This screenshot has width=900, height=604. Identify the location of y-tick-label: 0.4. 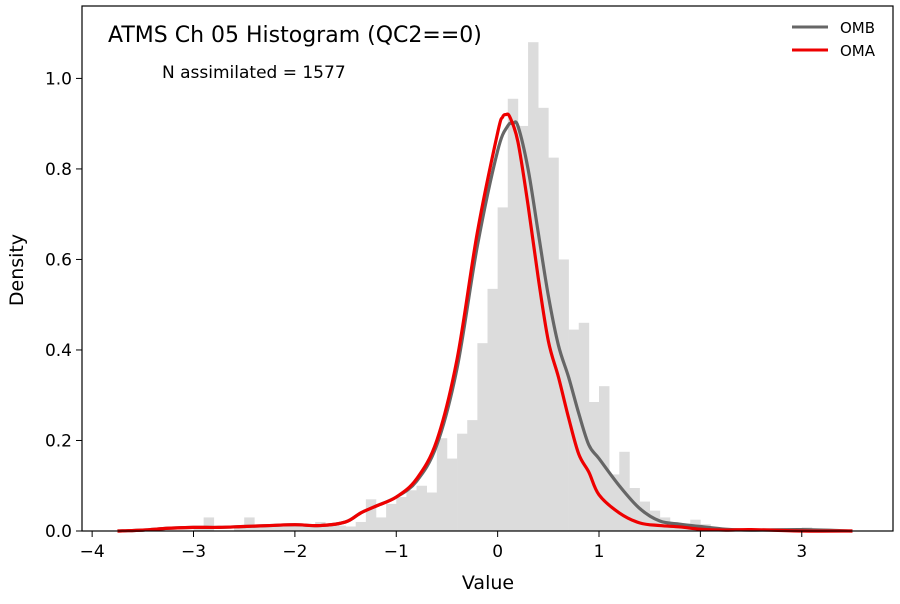
(58, 351).